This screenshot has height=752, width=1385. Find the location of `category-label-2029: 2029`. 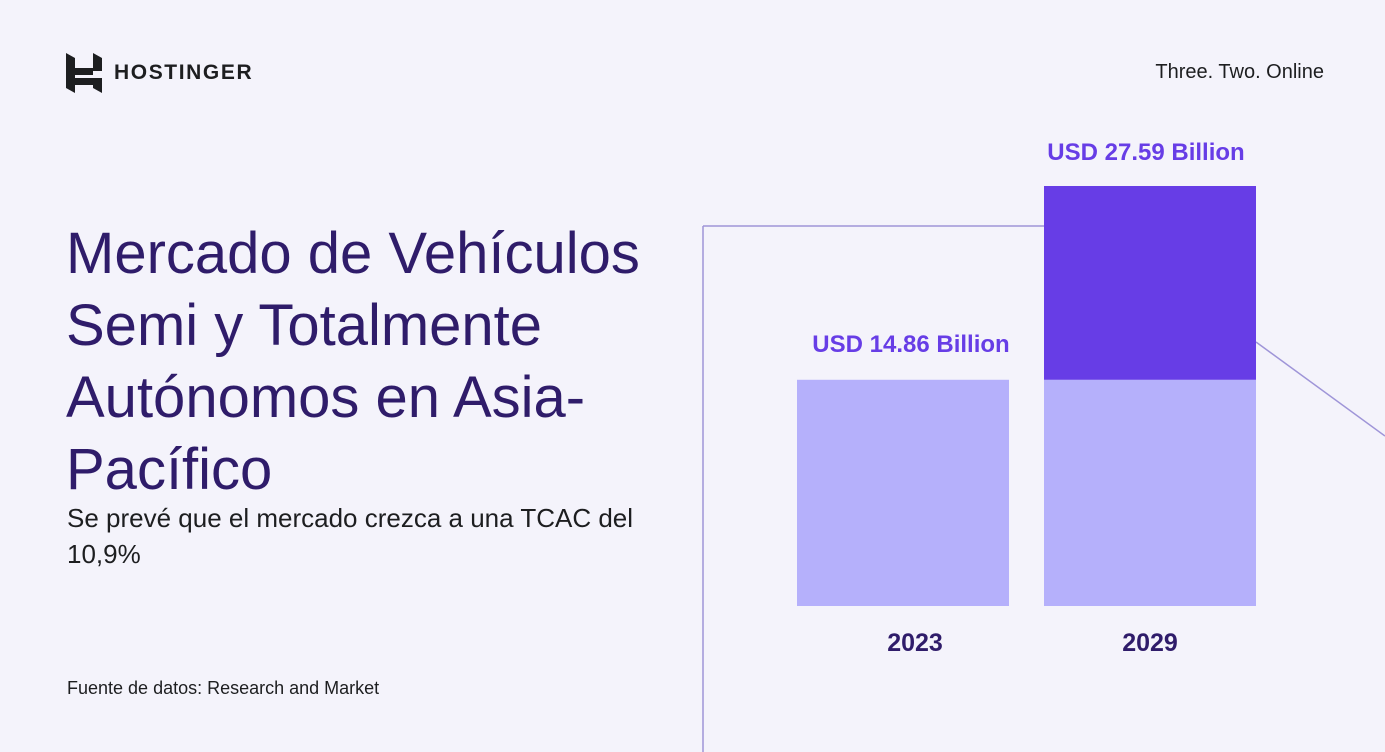

category-label-2029: 2029 is located at coordinates (1150, 643).